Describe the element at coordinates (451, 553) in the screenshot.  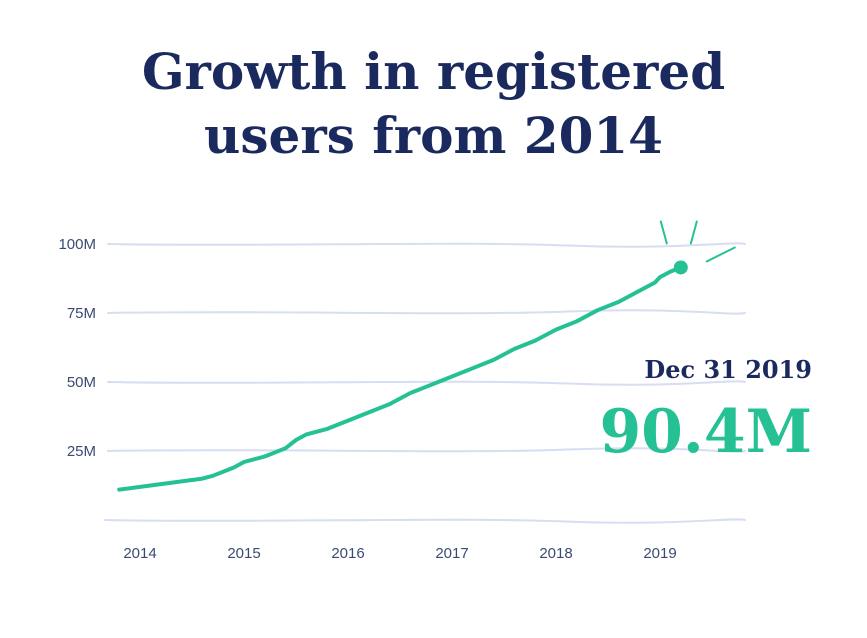
I see `x-tick-label-2017: 2017` at that location.